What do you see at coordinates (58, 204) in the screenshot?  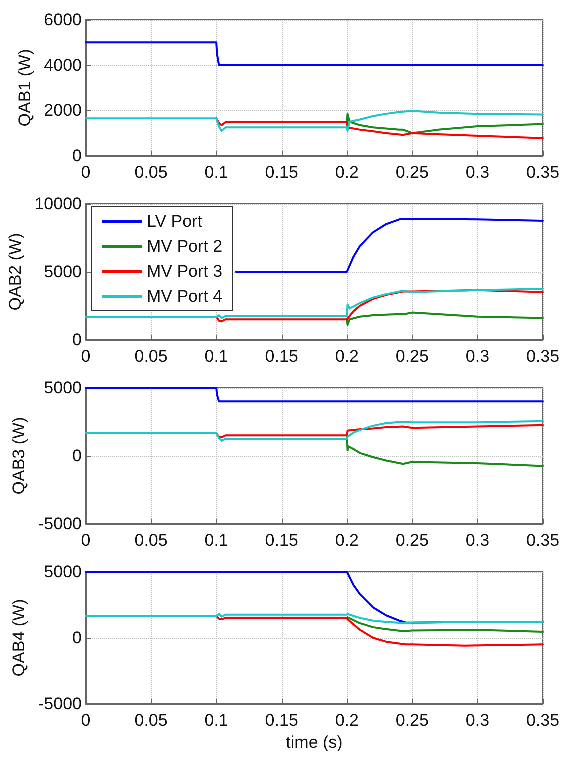 I see `y-tick-label: 10000` at bounding box center [58, 204].